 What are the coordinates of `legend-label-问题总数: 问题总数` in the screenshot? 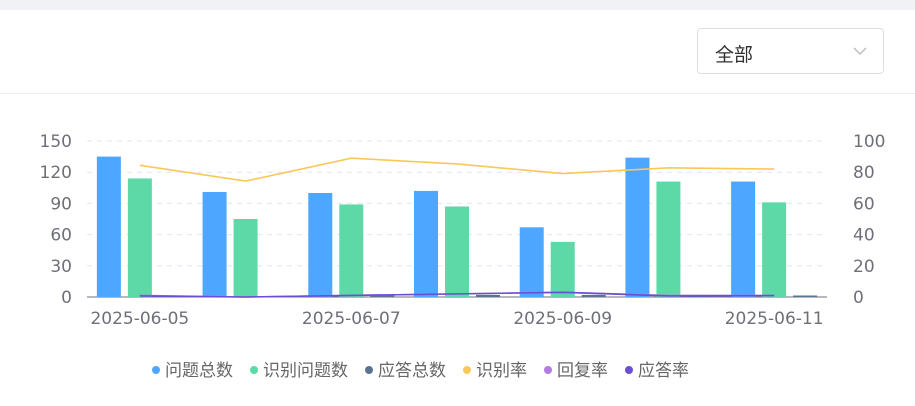 It's located at (199, 371).